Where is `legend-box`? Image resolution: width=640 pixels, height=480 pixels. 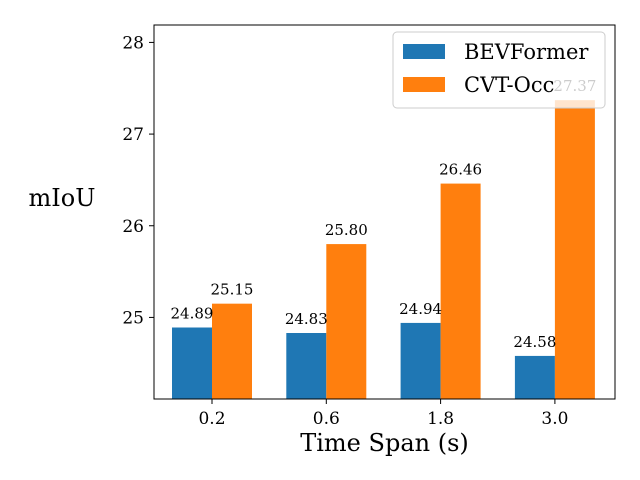
legend-box is located at coordinates (499, 70).